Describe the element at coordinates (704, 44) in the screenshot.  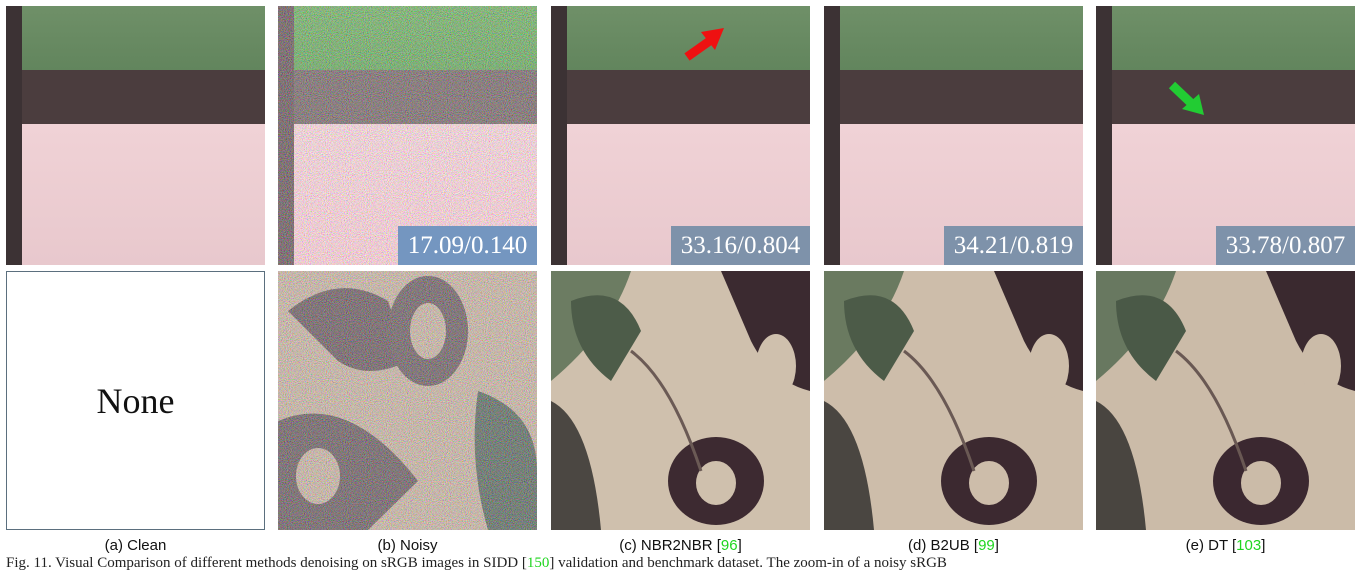
I see `red-arrow-icon` at that location.